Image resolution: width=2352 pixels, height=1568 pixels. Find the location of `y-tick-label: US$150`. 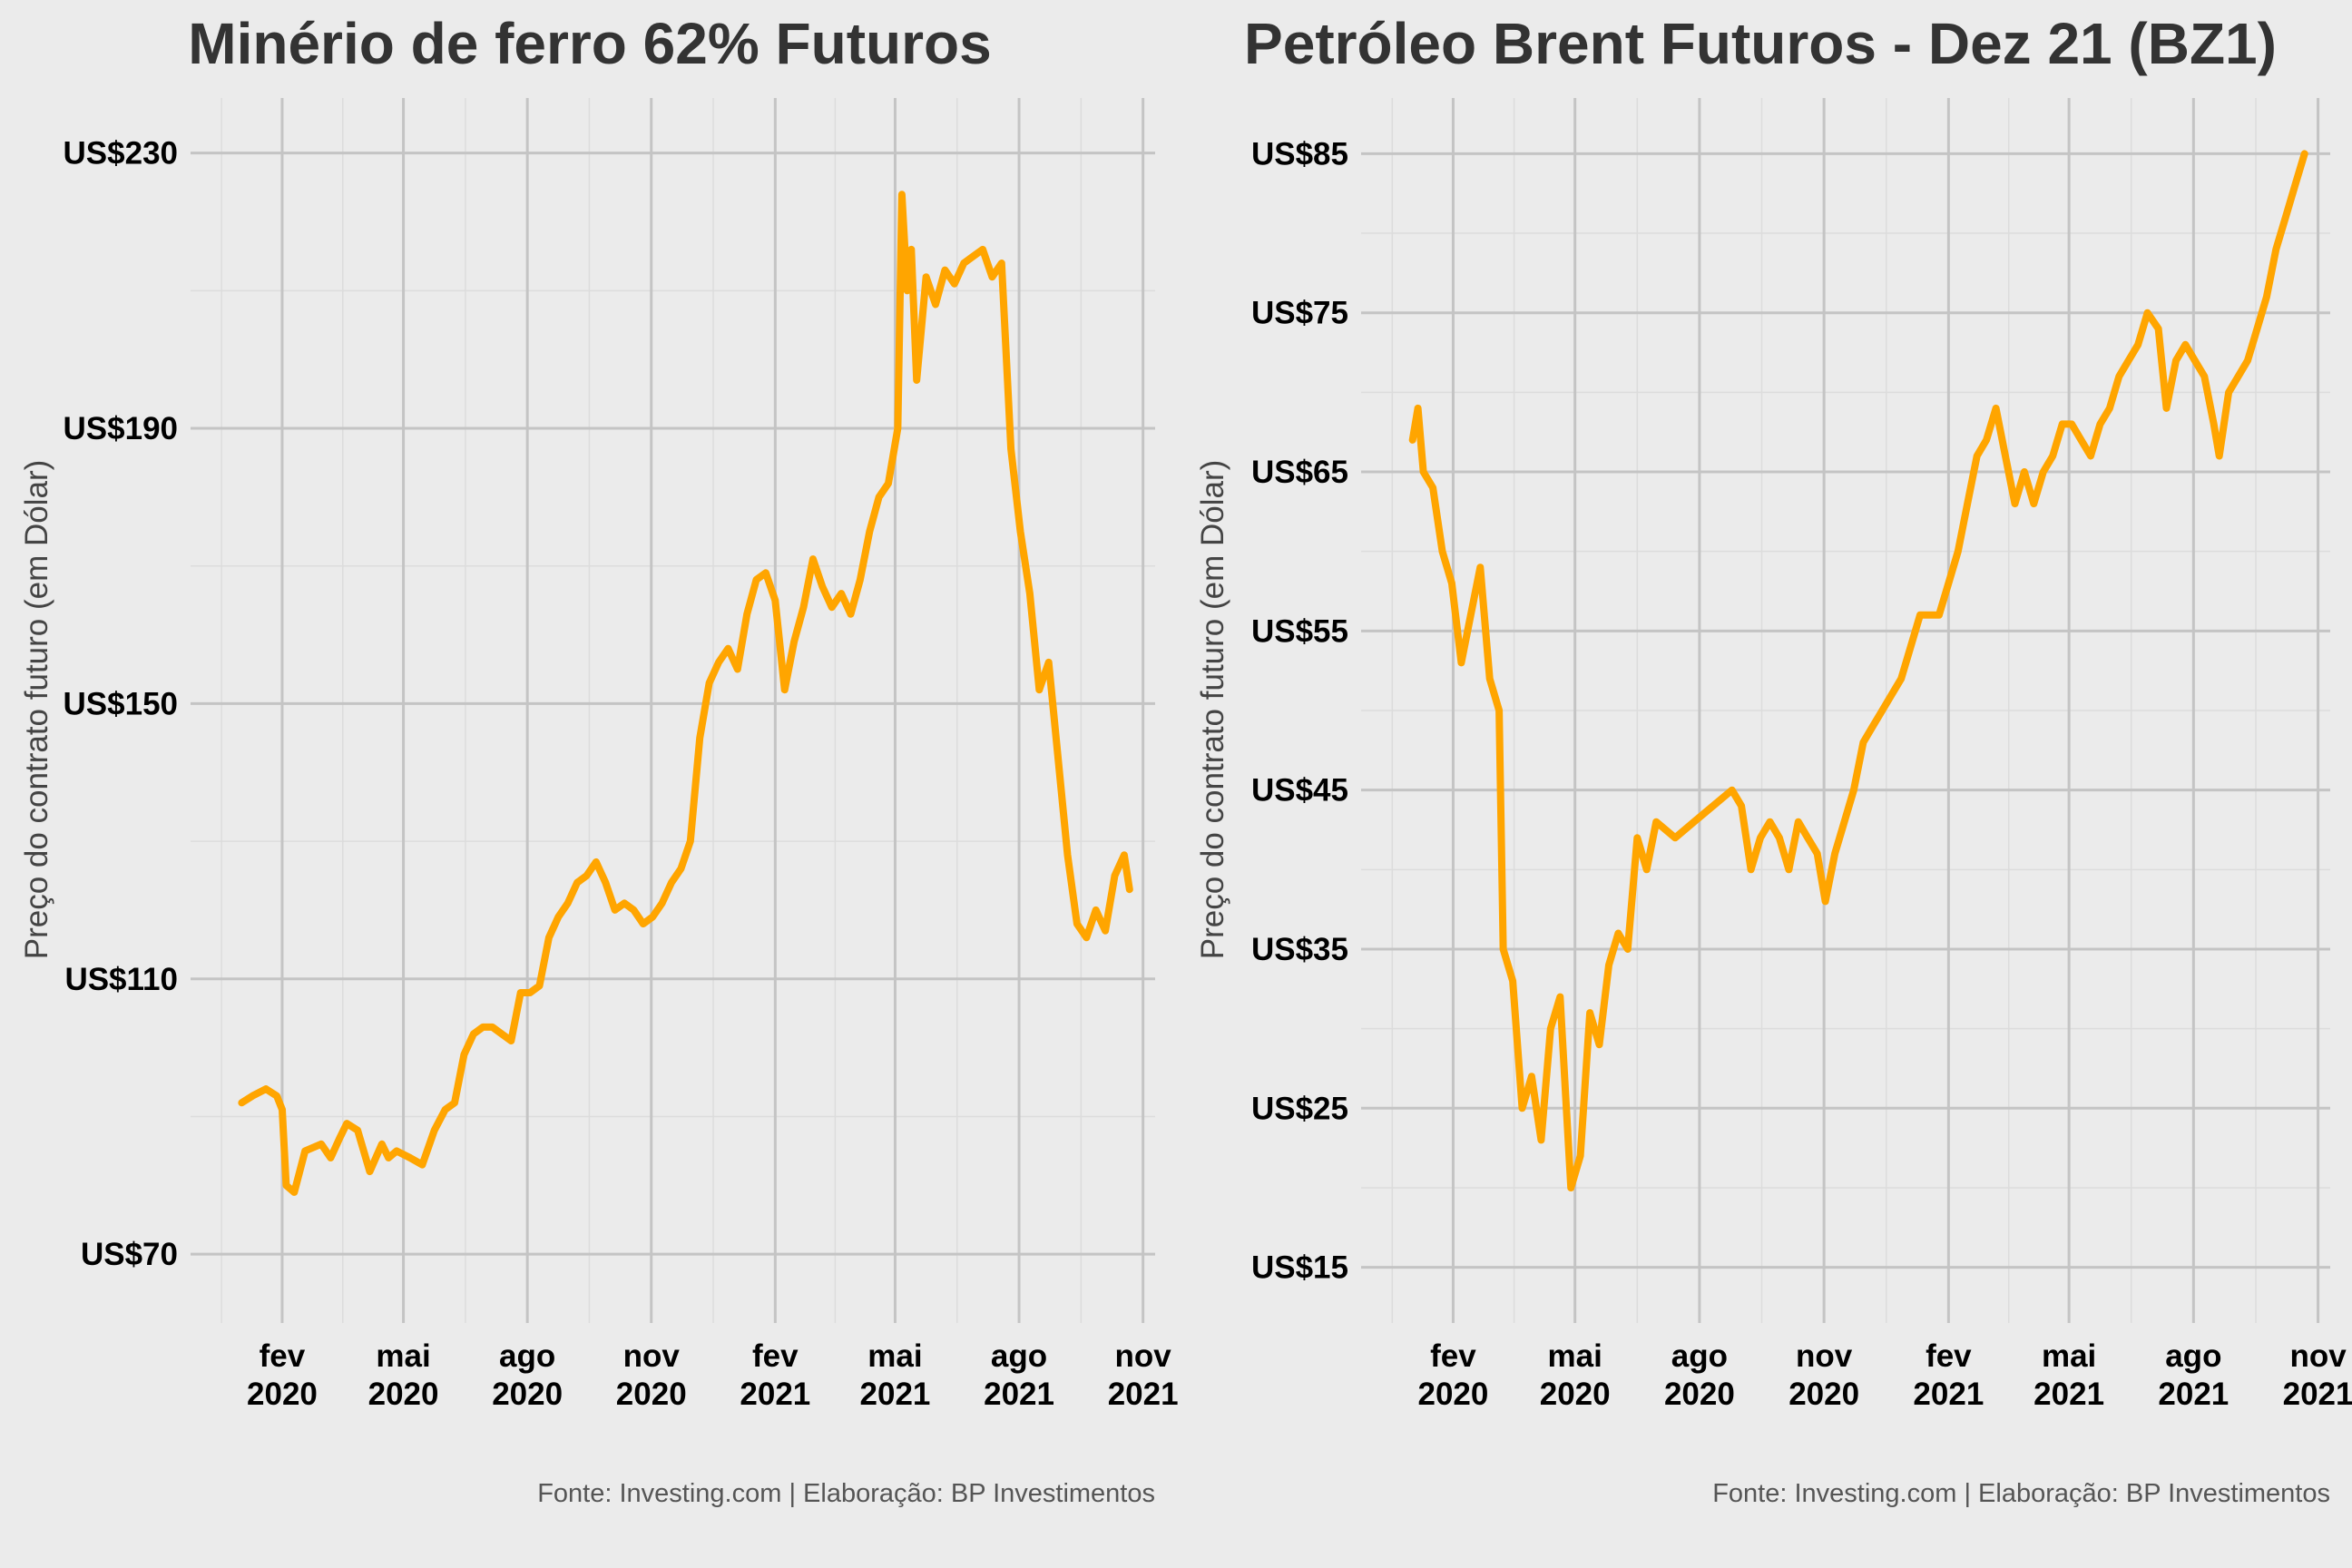

y-tick-label: US$150 is located at coordinates (121, 703).